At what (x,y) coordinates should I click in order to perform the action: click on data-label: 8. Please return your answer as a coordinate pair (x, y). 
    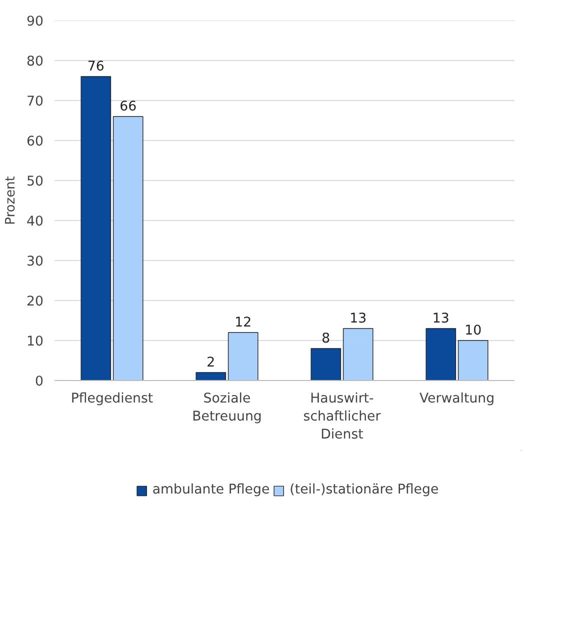
    Looking at the image, I should click on (326, 339).